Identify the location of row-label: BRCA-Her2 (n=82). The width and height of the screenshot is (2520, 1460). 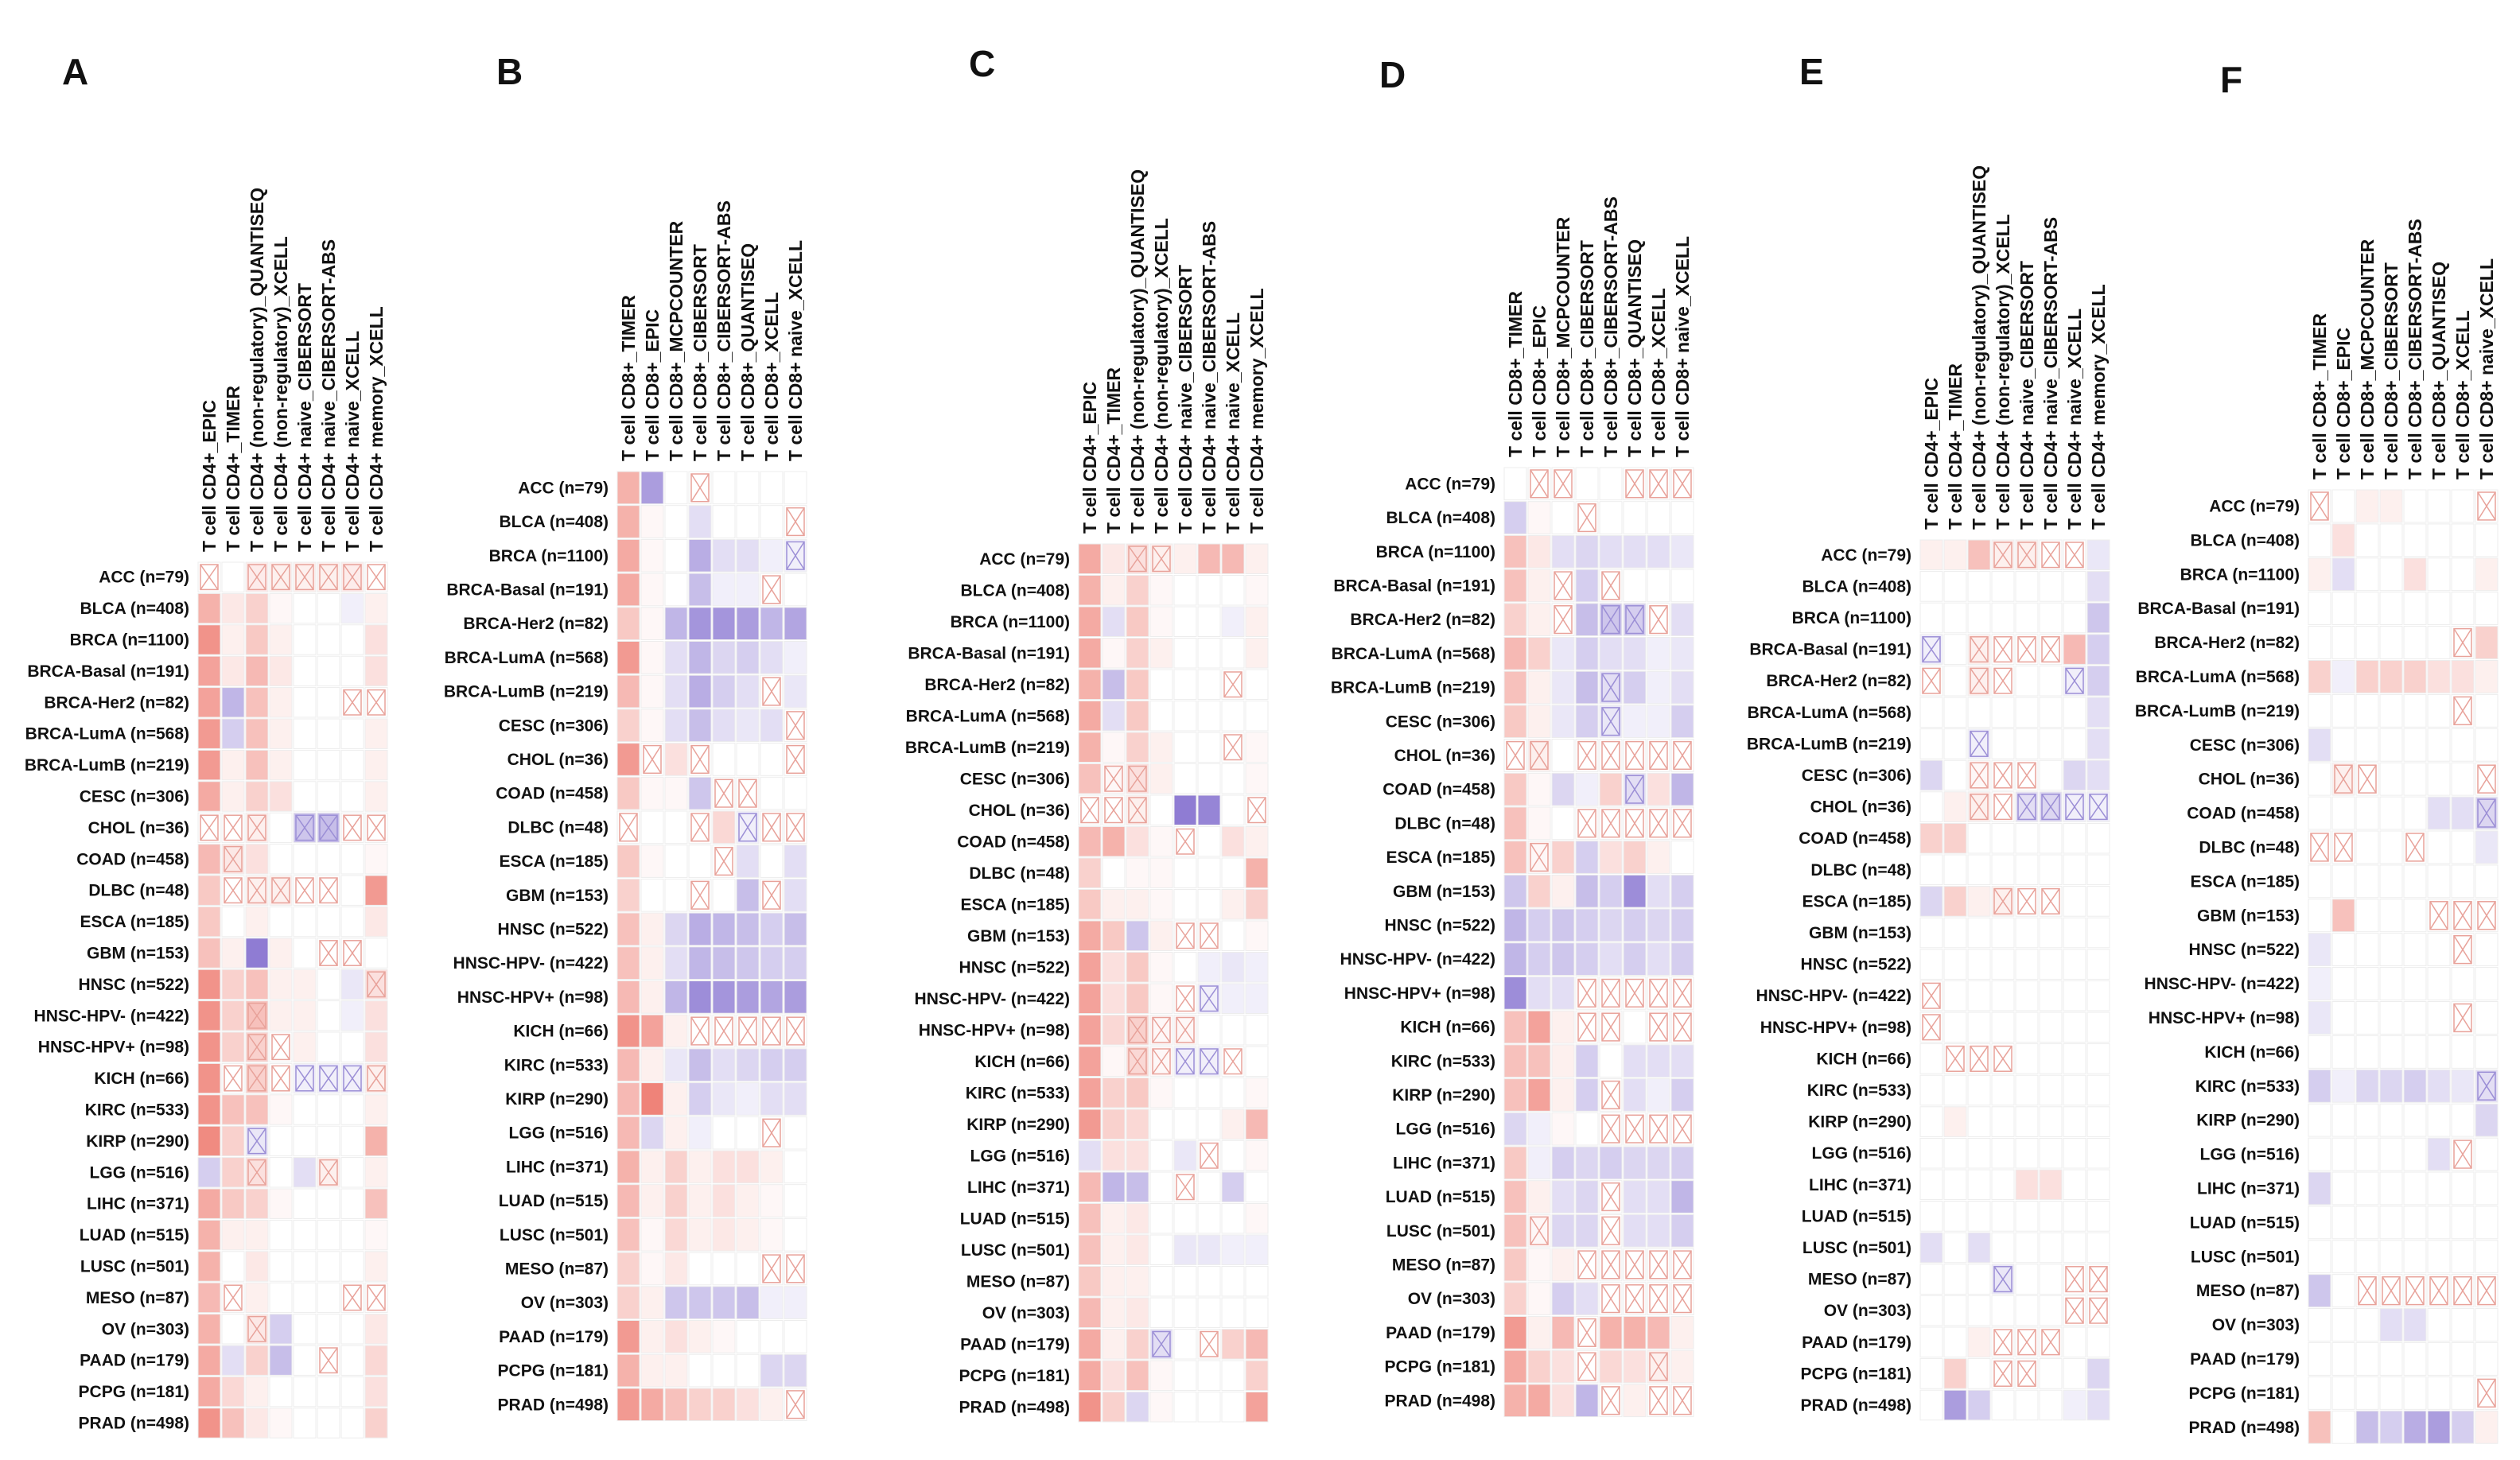
(536, 624).